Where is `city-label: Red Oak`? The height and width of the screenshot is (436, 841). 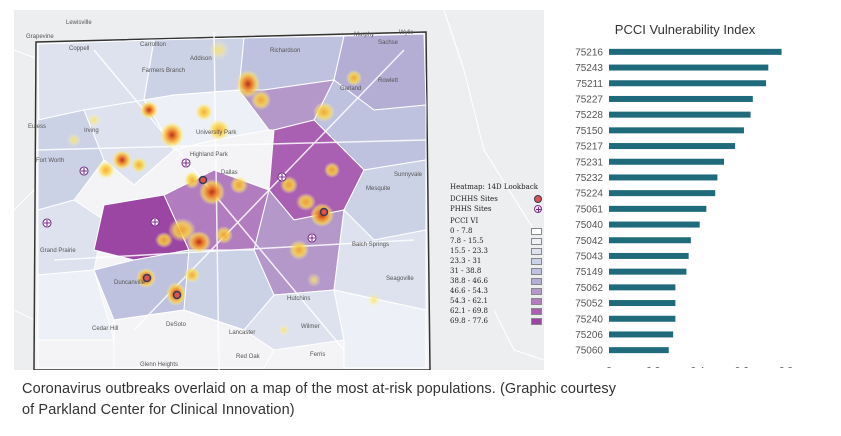
city-label: Red Oak is located at coordinates (248, 357).